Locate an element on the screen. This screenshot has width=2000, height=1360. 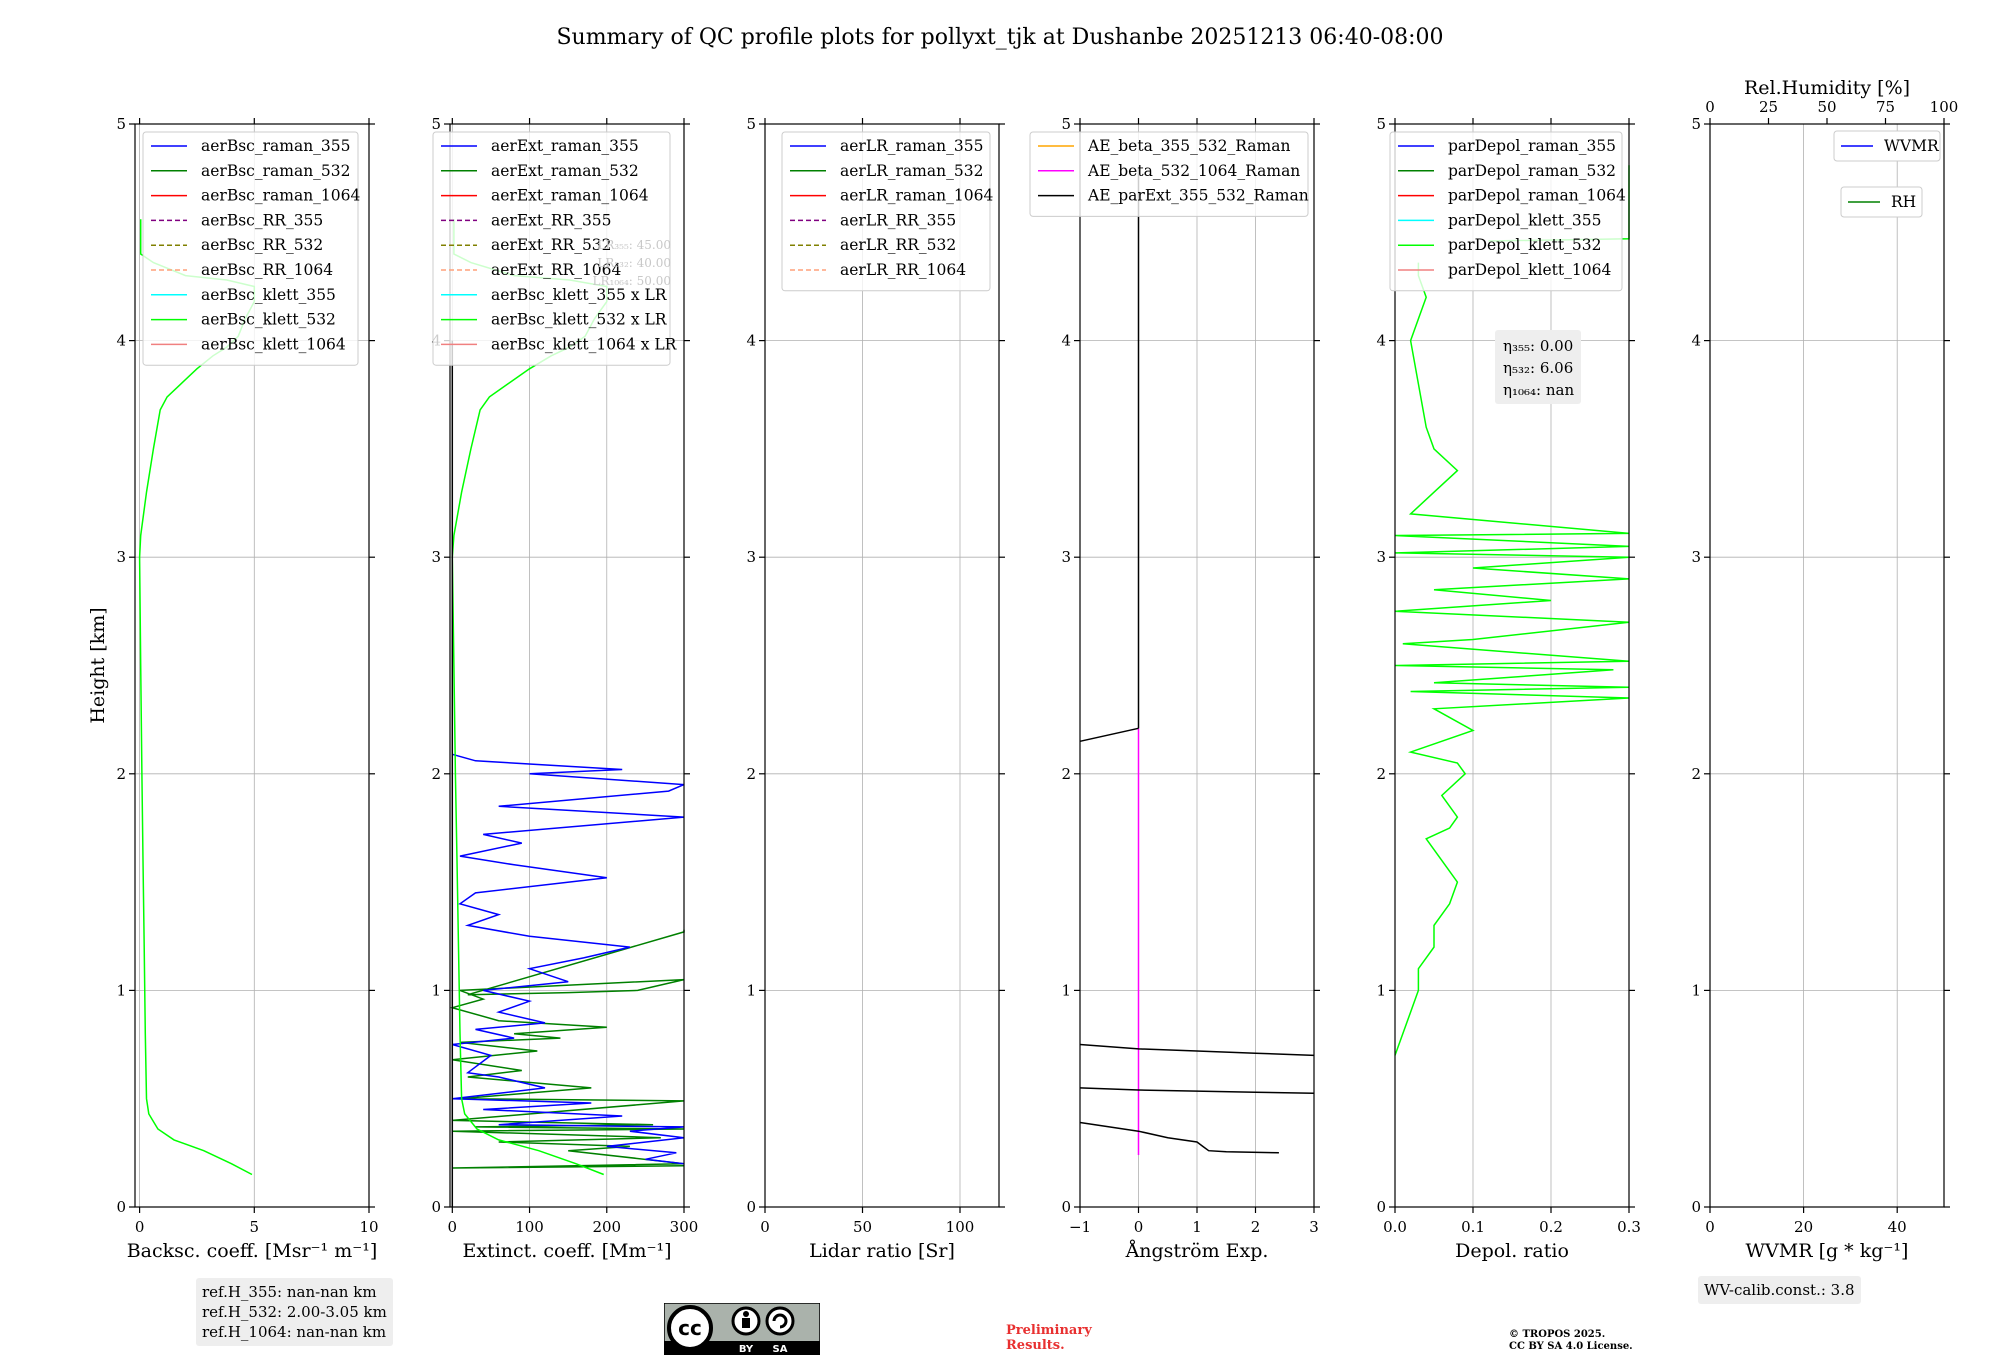
top-x-tick-label: 25 is located at coordinates (1768, 107).